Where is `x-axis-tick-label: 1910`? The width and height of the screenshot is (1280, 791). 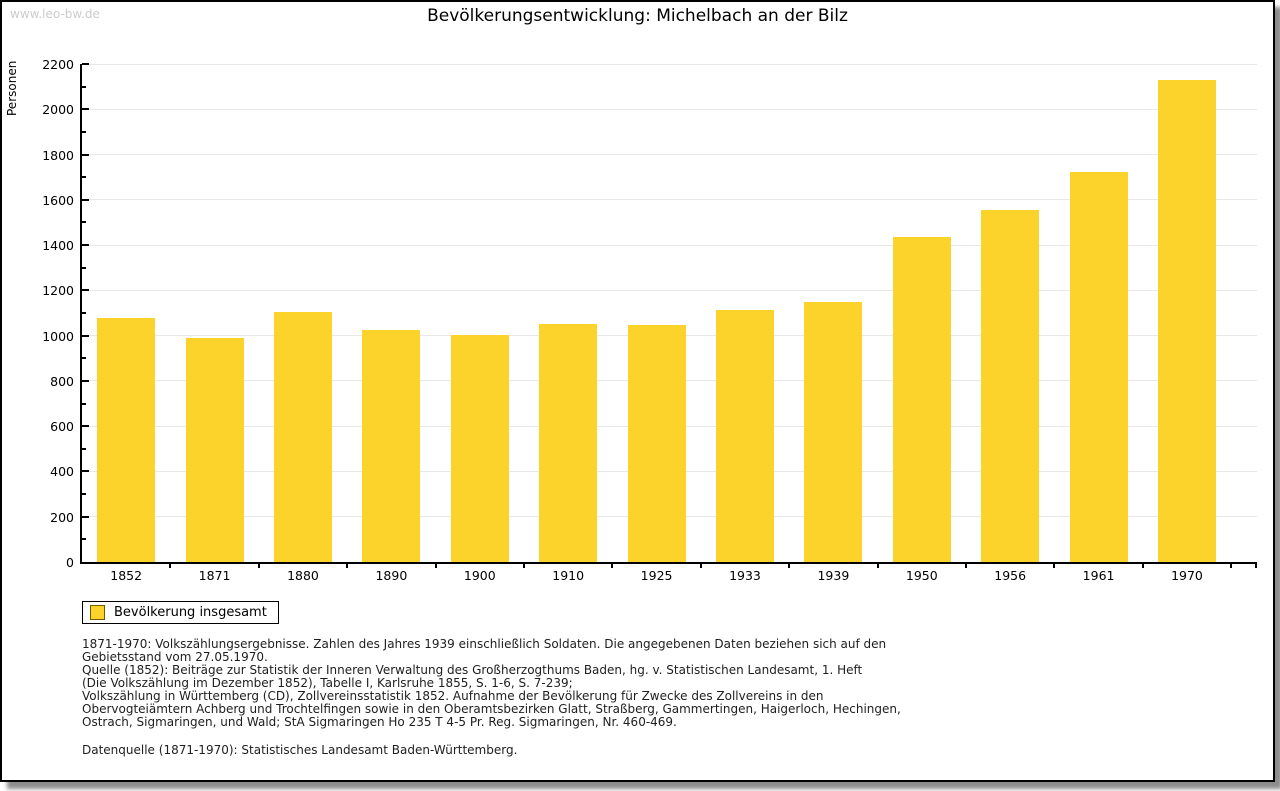
x-axis-tick-label: 1910 is located at coordinates (568, 575).